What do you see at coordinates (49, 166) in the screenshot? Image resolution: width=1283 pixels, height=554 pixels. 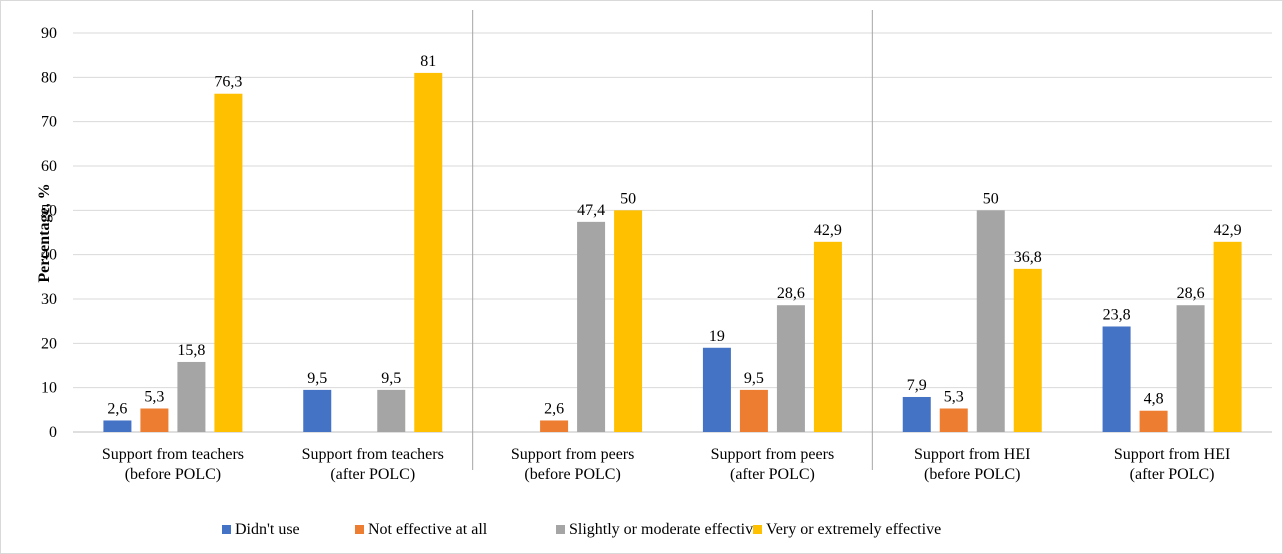 I see `y-tick-label: 60` at bounding box center [49, 166].